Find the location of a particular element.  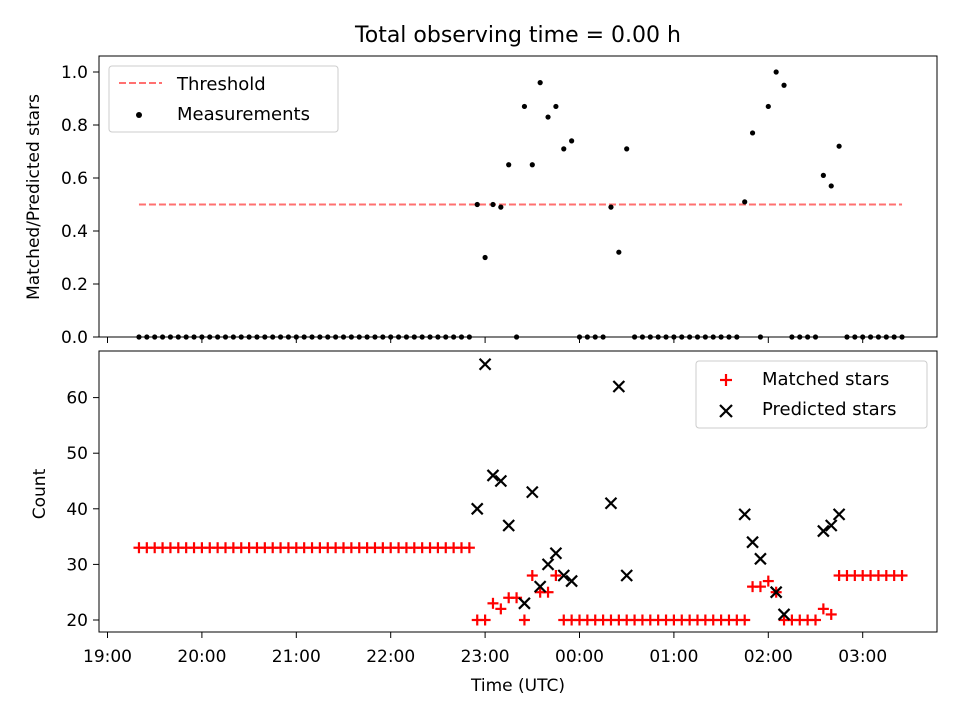

bottom-y-tick-label: 60 is located at coordinates (77, 399).